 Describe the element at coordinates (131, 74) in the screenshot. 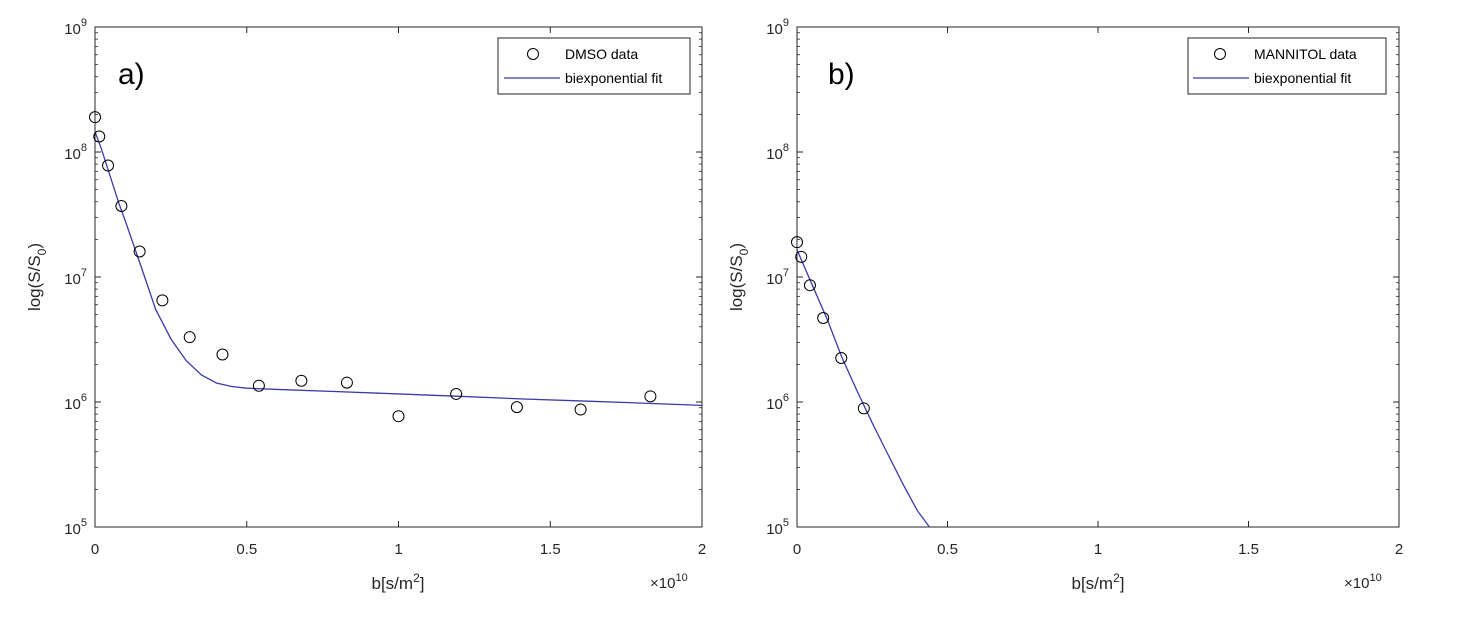

I see `panel-label: a)` at that location.